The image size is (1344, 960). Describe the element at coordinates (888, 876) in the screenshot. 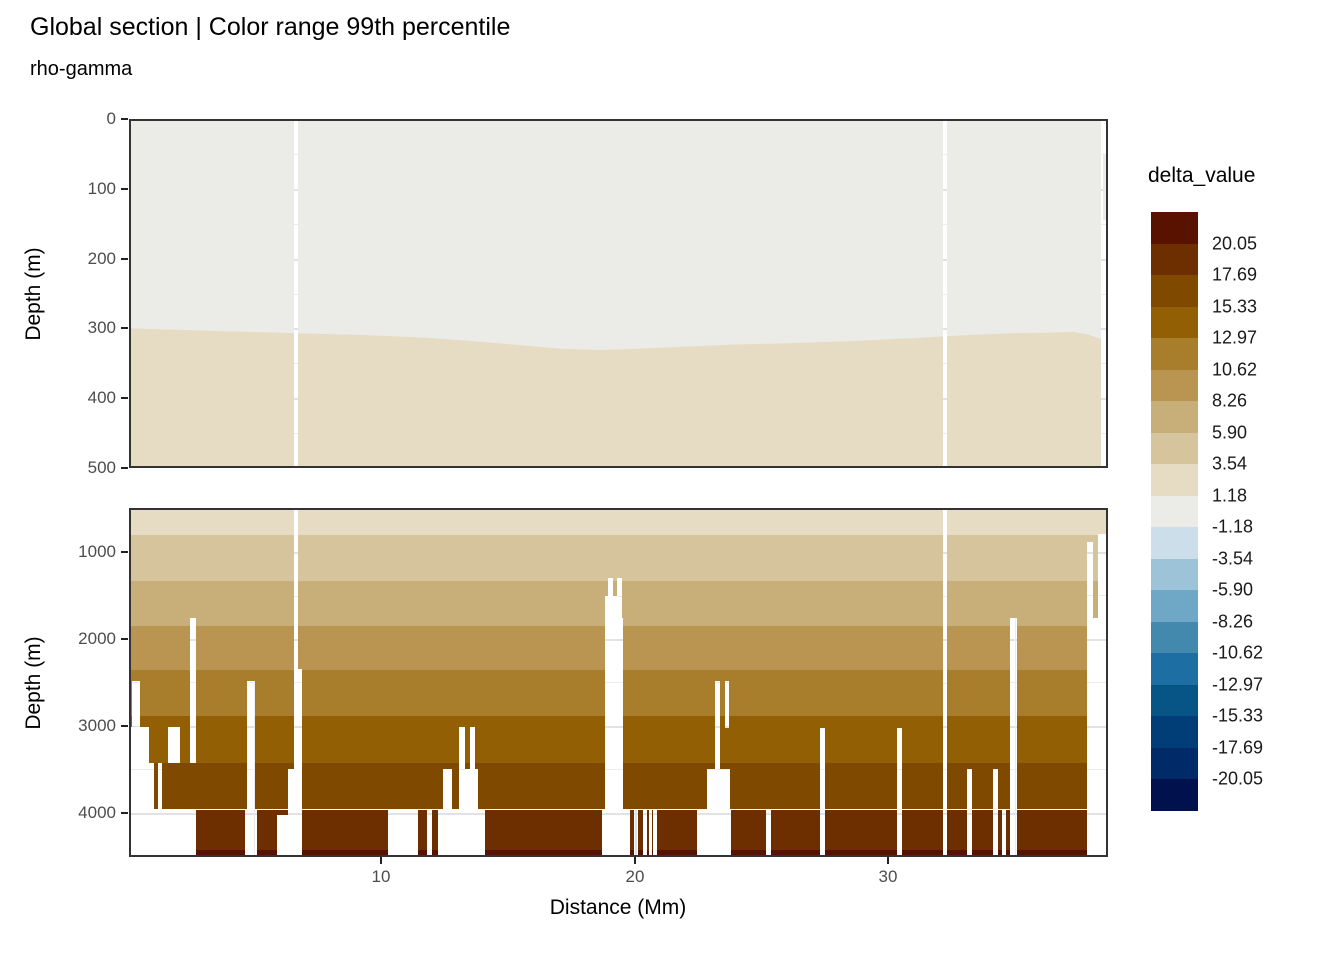

I see `x-tick-label: 30` at that location.